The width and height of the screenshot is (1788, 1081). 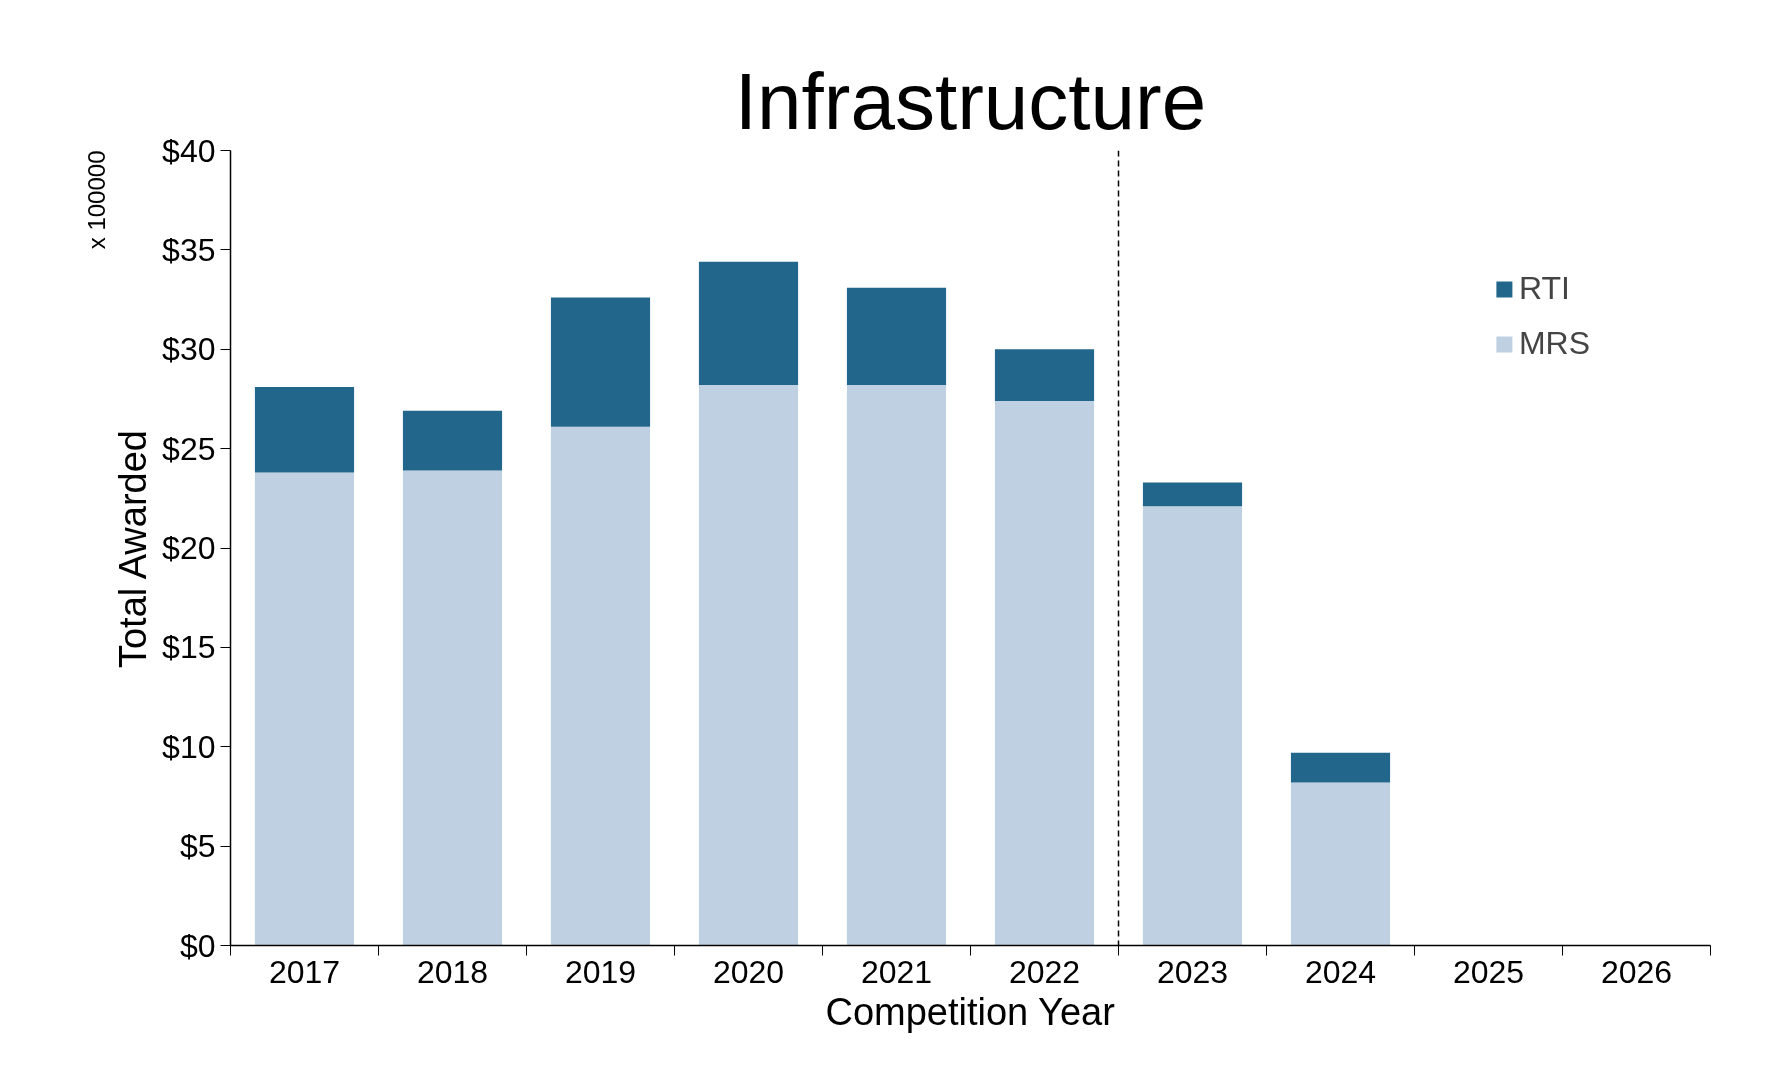 What do you see at coordinates (189, 448) in the screenshot?
I see `y-tick-label: $25` at bounding box center [189, 448].